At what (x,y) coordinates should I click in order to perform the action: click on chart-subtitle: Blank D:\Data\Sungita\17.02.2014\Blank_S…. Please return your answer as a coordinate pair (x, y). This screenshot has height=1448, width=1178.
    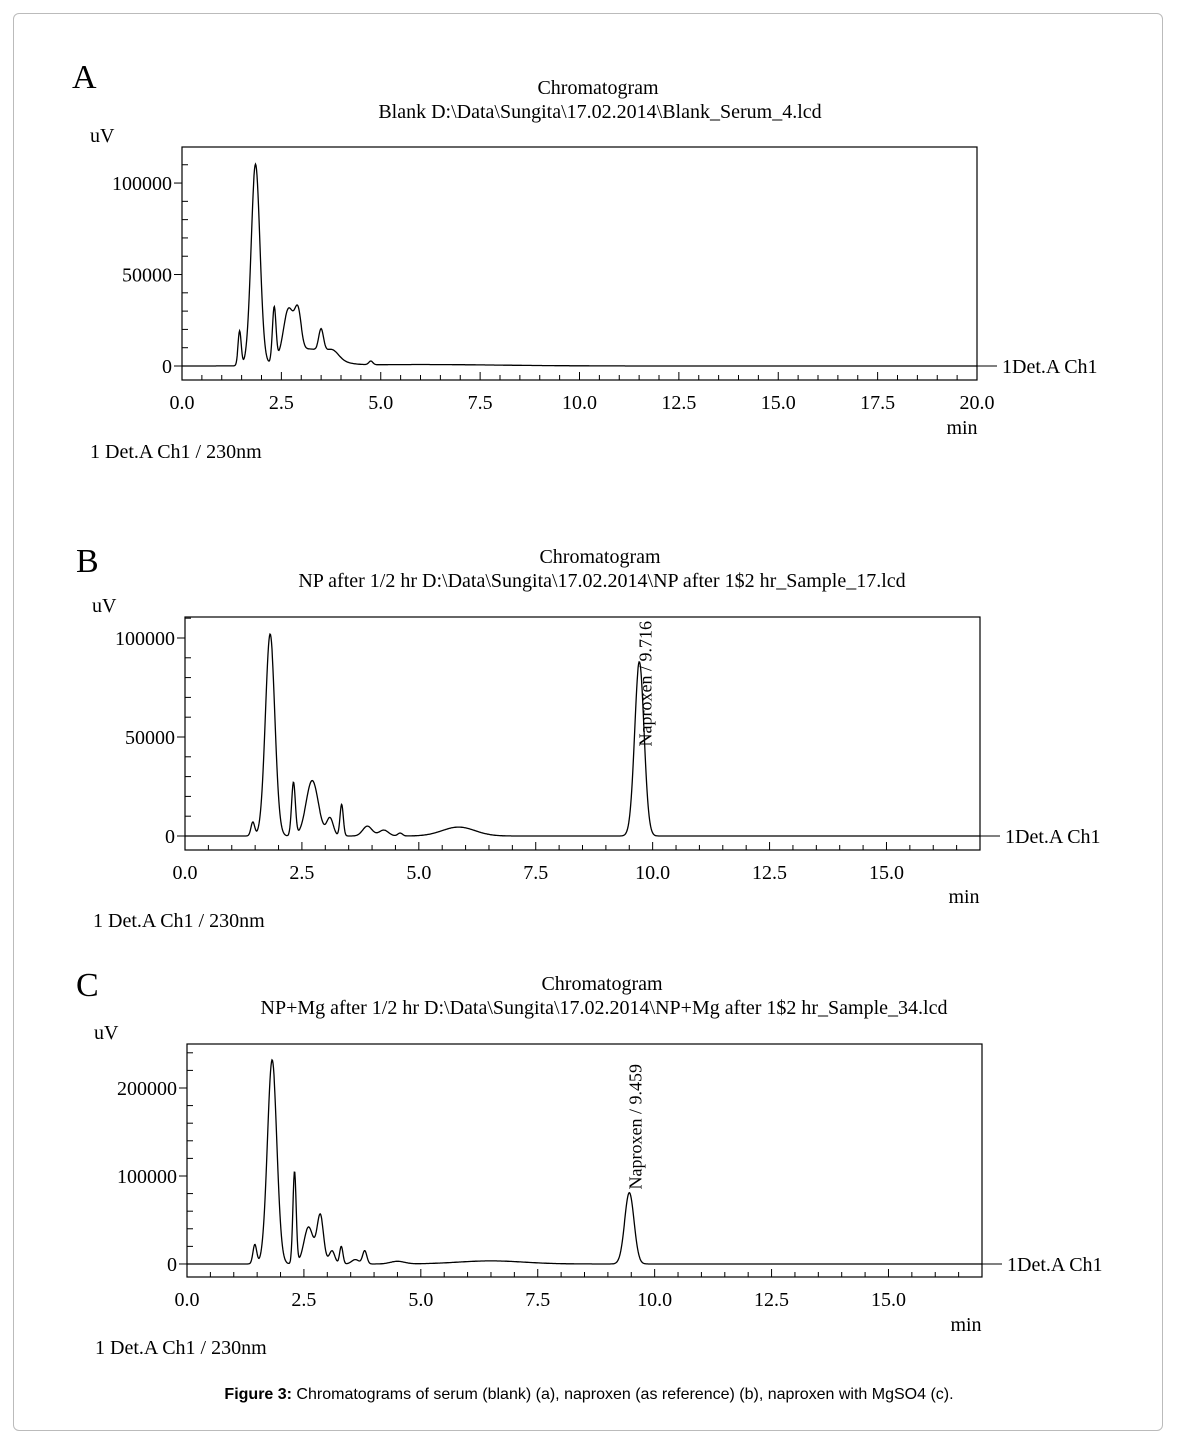
    Looking at the image, I should click on (599, 112).